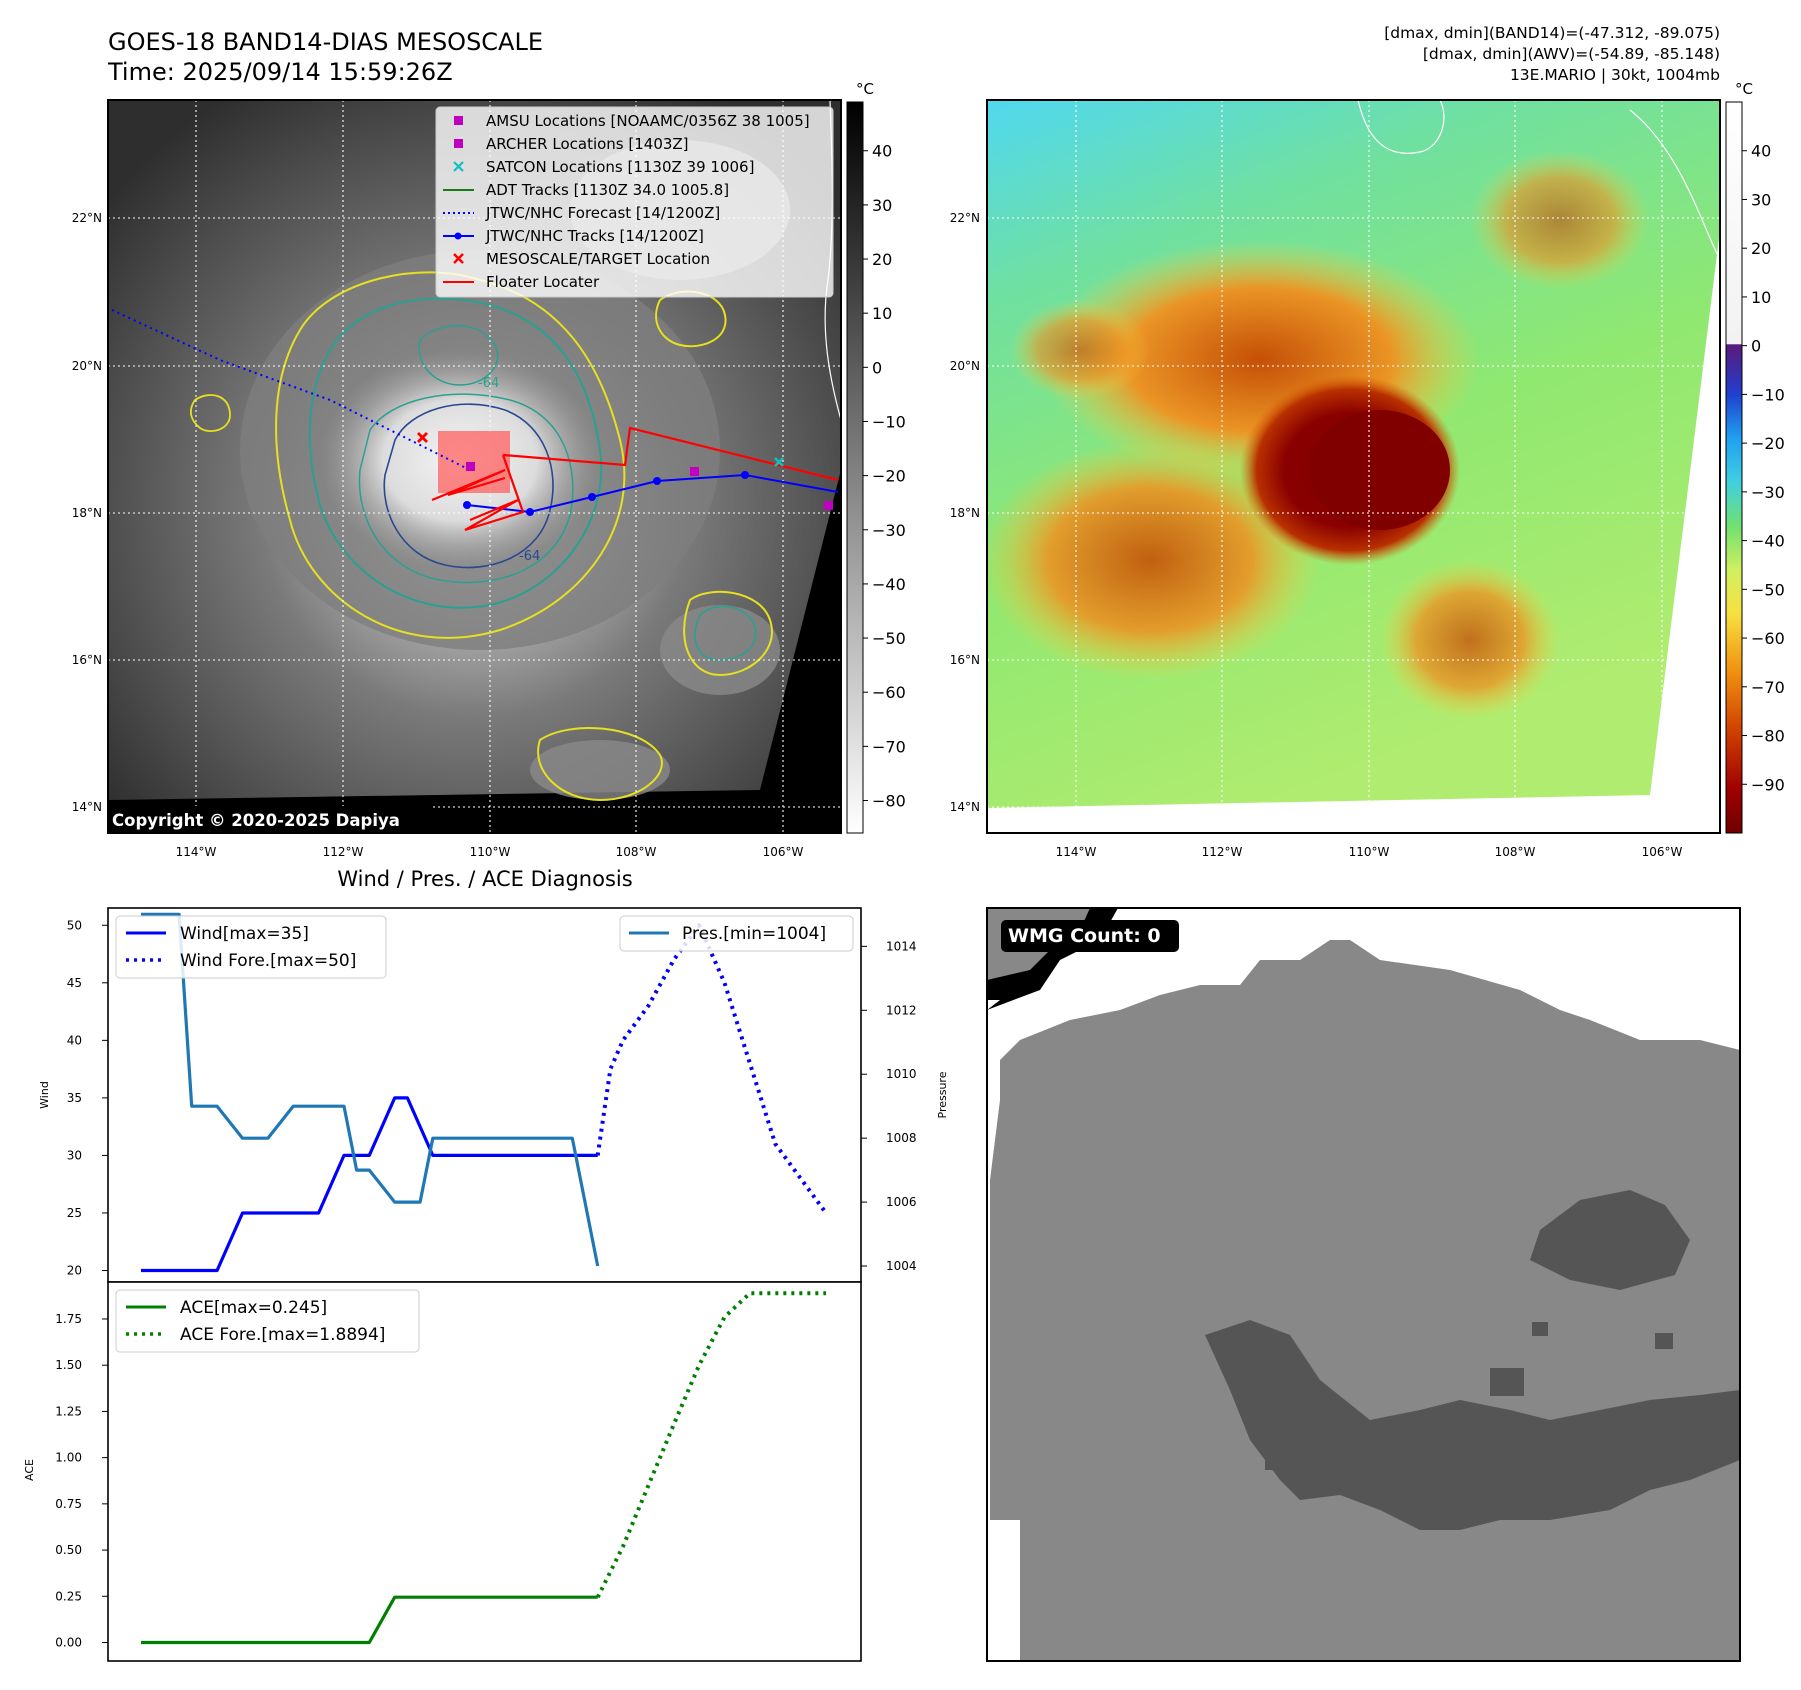 The height and width of the screenshot is (1690, 1801). Describe the element at coordinates (74, 1040) in the screenshot. I see `wind-tick-label: 40` at that location.